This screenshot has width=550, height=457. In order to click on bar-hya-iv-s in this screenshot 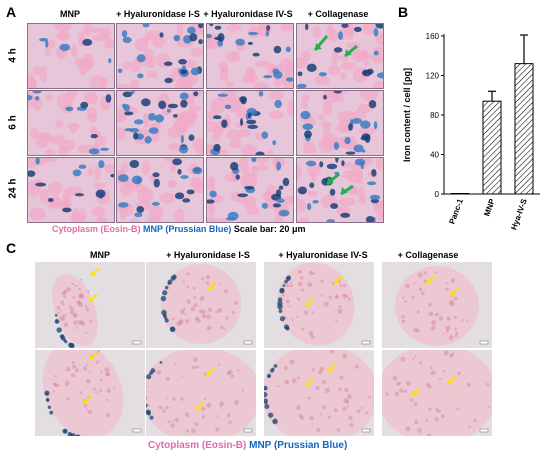, I will do `click(524, 129)`.